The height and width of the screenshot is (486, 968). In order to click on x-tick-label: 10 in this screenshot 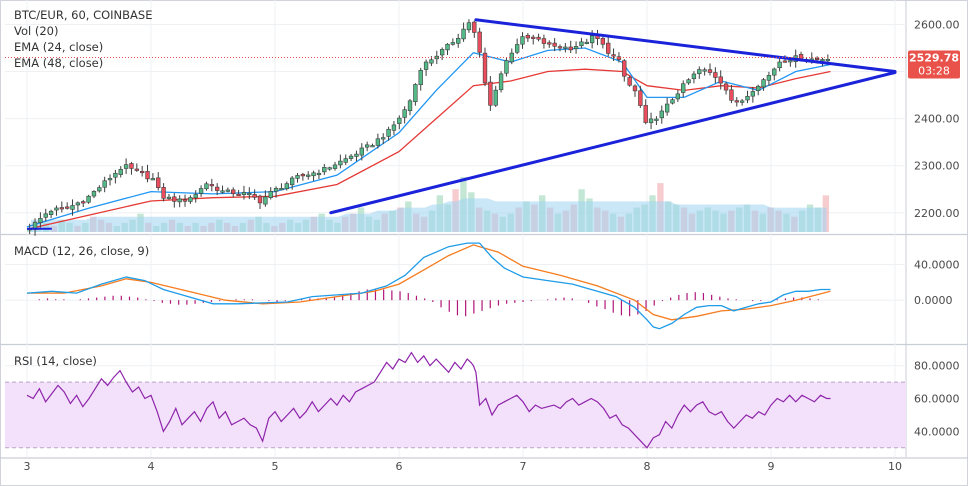, I will do `click(895, 466)`.